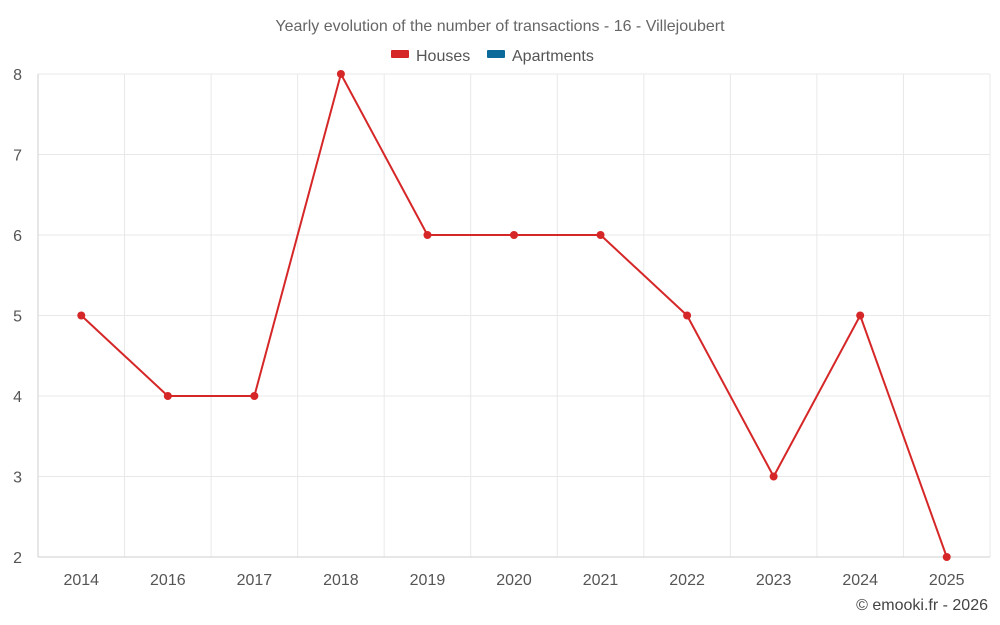 The height and width of the screenshot is (625, 1000). I want to click on x-tick-label-2016: 2016, so click(168, 580).